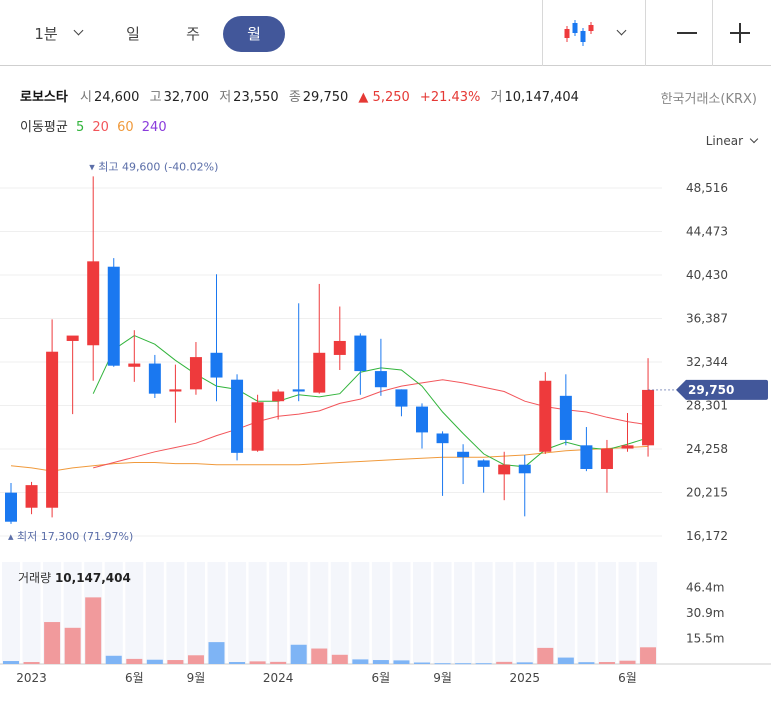  I want to click on volume-title: 거래량 10,147,404, so click(74, 578).